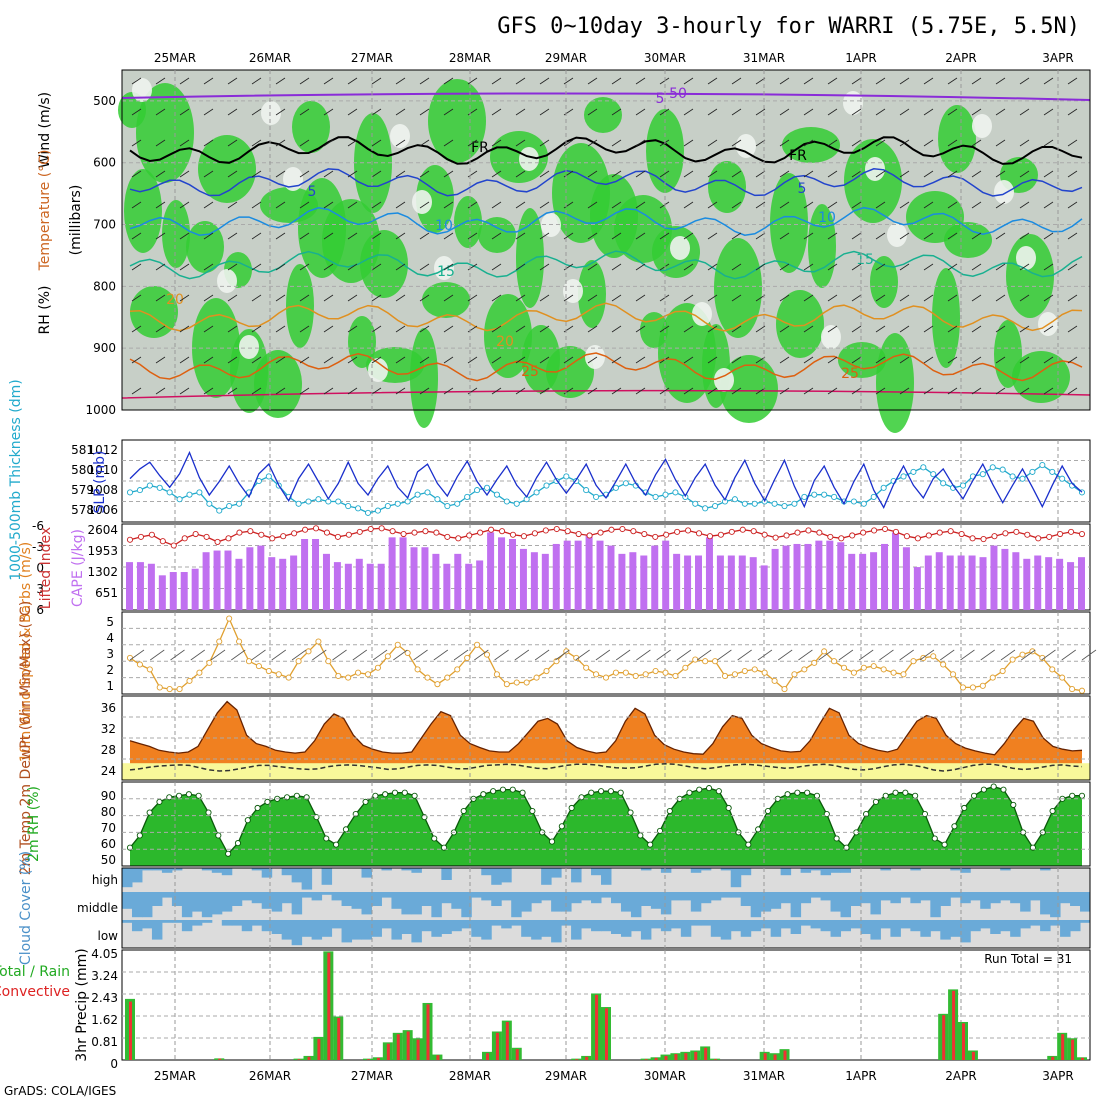 Image resolution: width=1100 pixels, height=1100 pixels. I want to click on lifted-index-line, so click(606, 537).